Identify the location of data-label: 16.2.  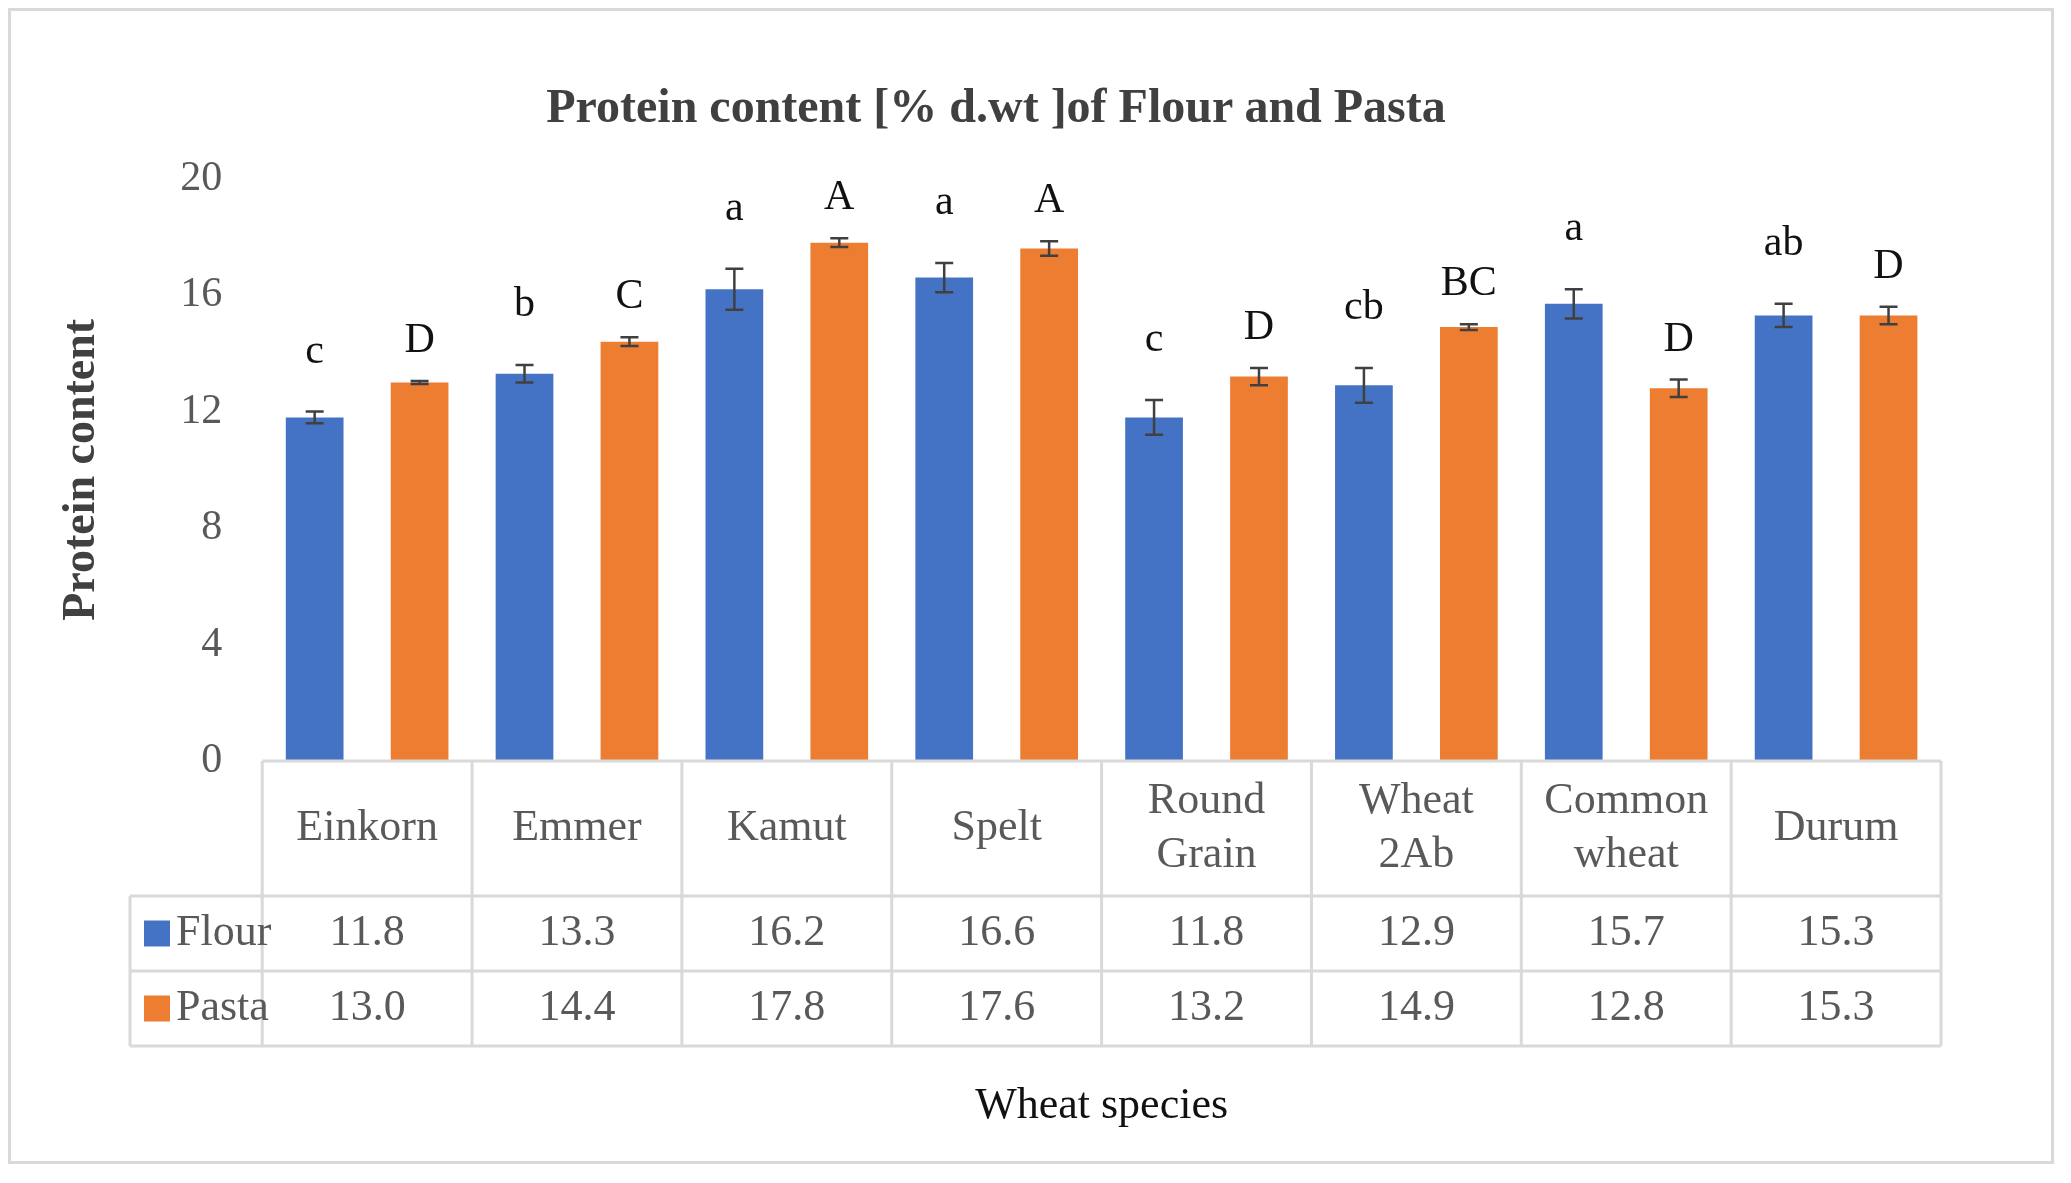
(787, 931).